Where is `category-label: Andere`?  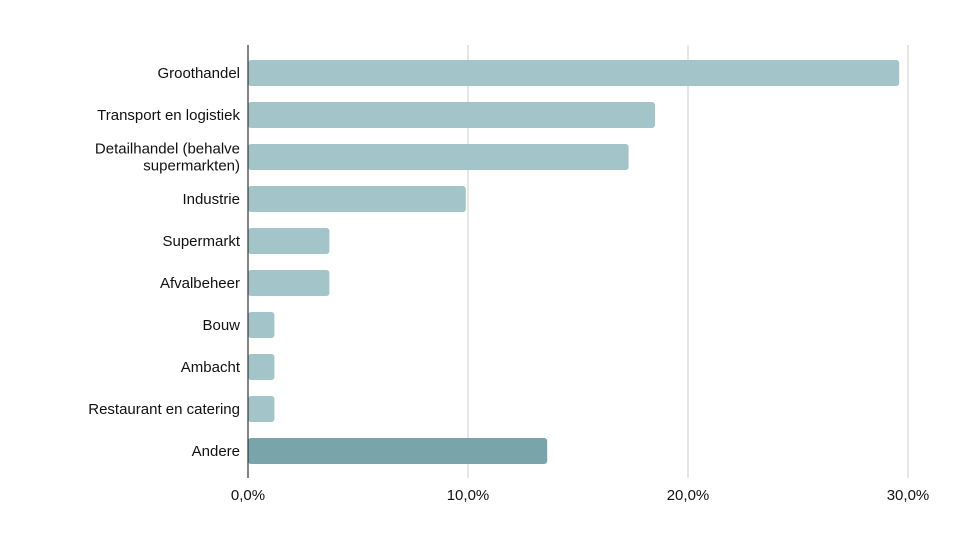
category-label: Andere is located at coordinates (216, 451).